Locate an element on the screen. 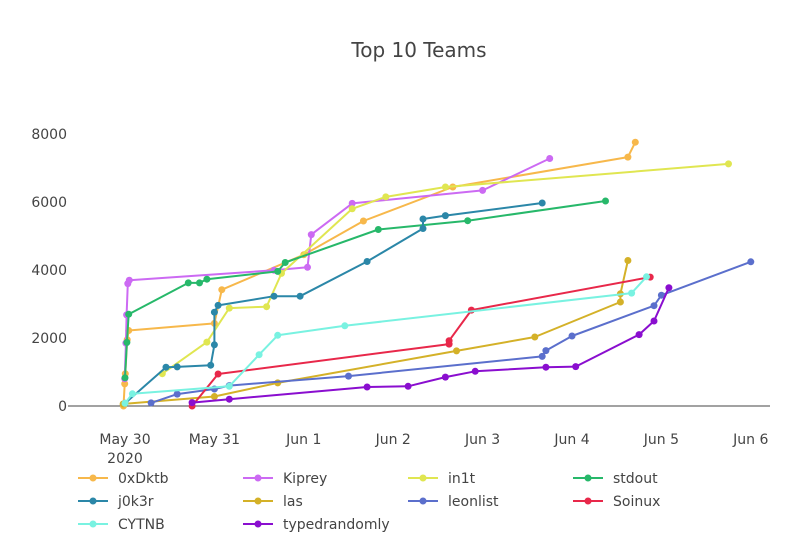 This screenshot has width=787, height=549. series-Soinux is located at coordinates (421, 341).